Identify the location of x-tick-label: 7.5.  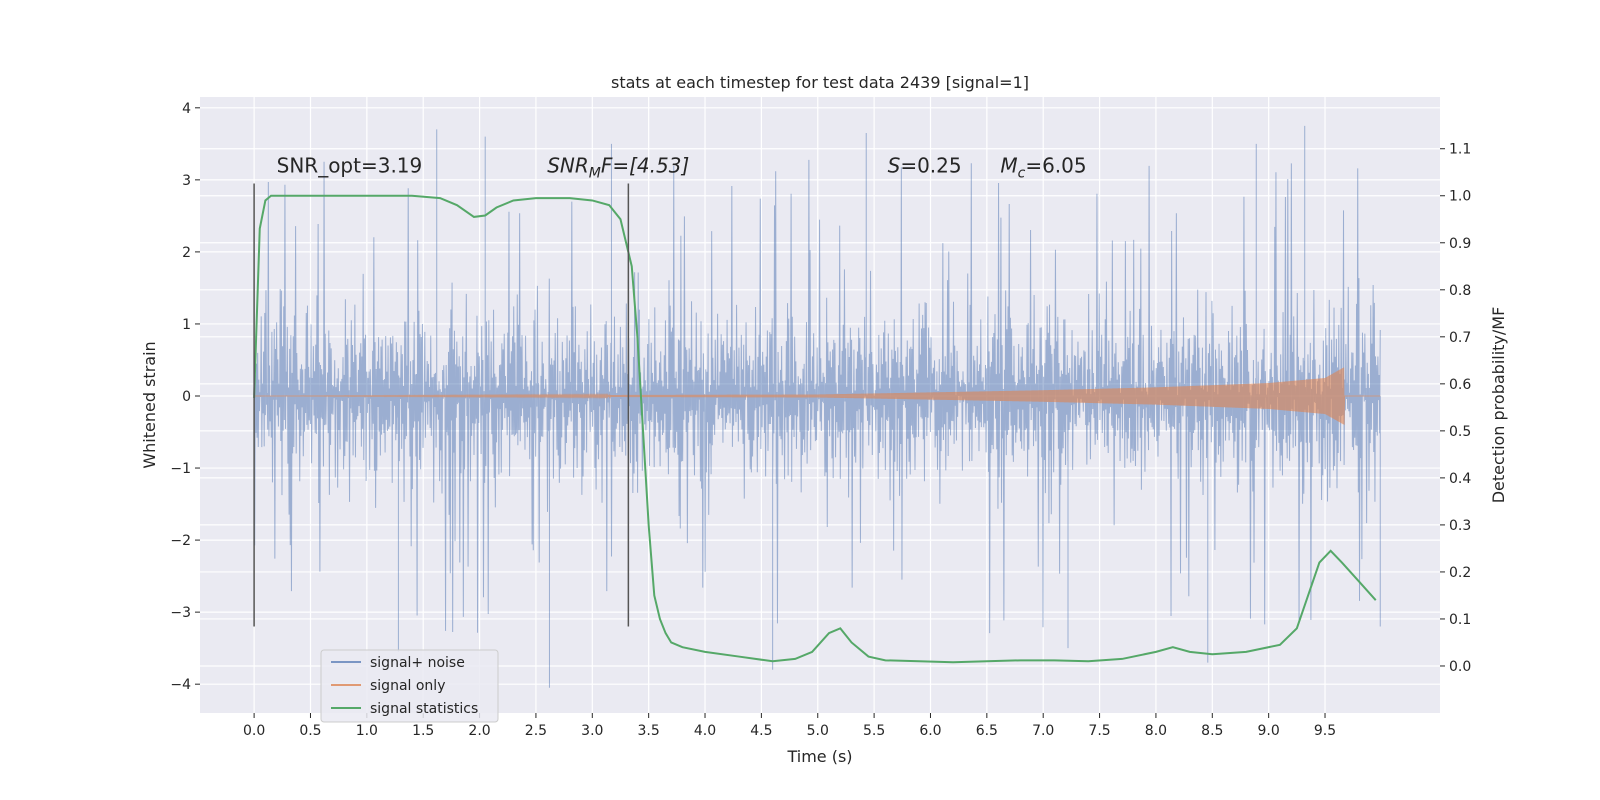
(1099, 731).